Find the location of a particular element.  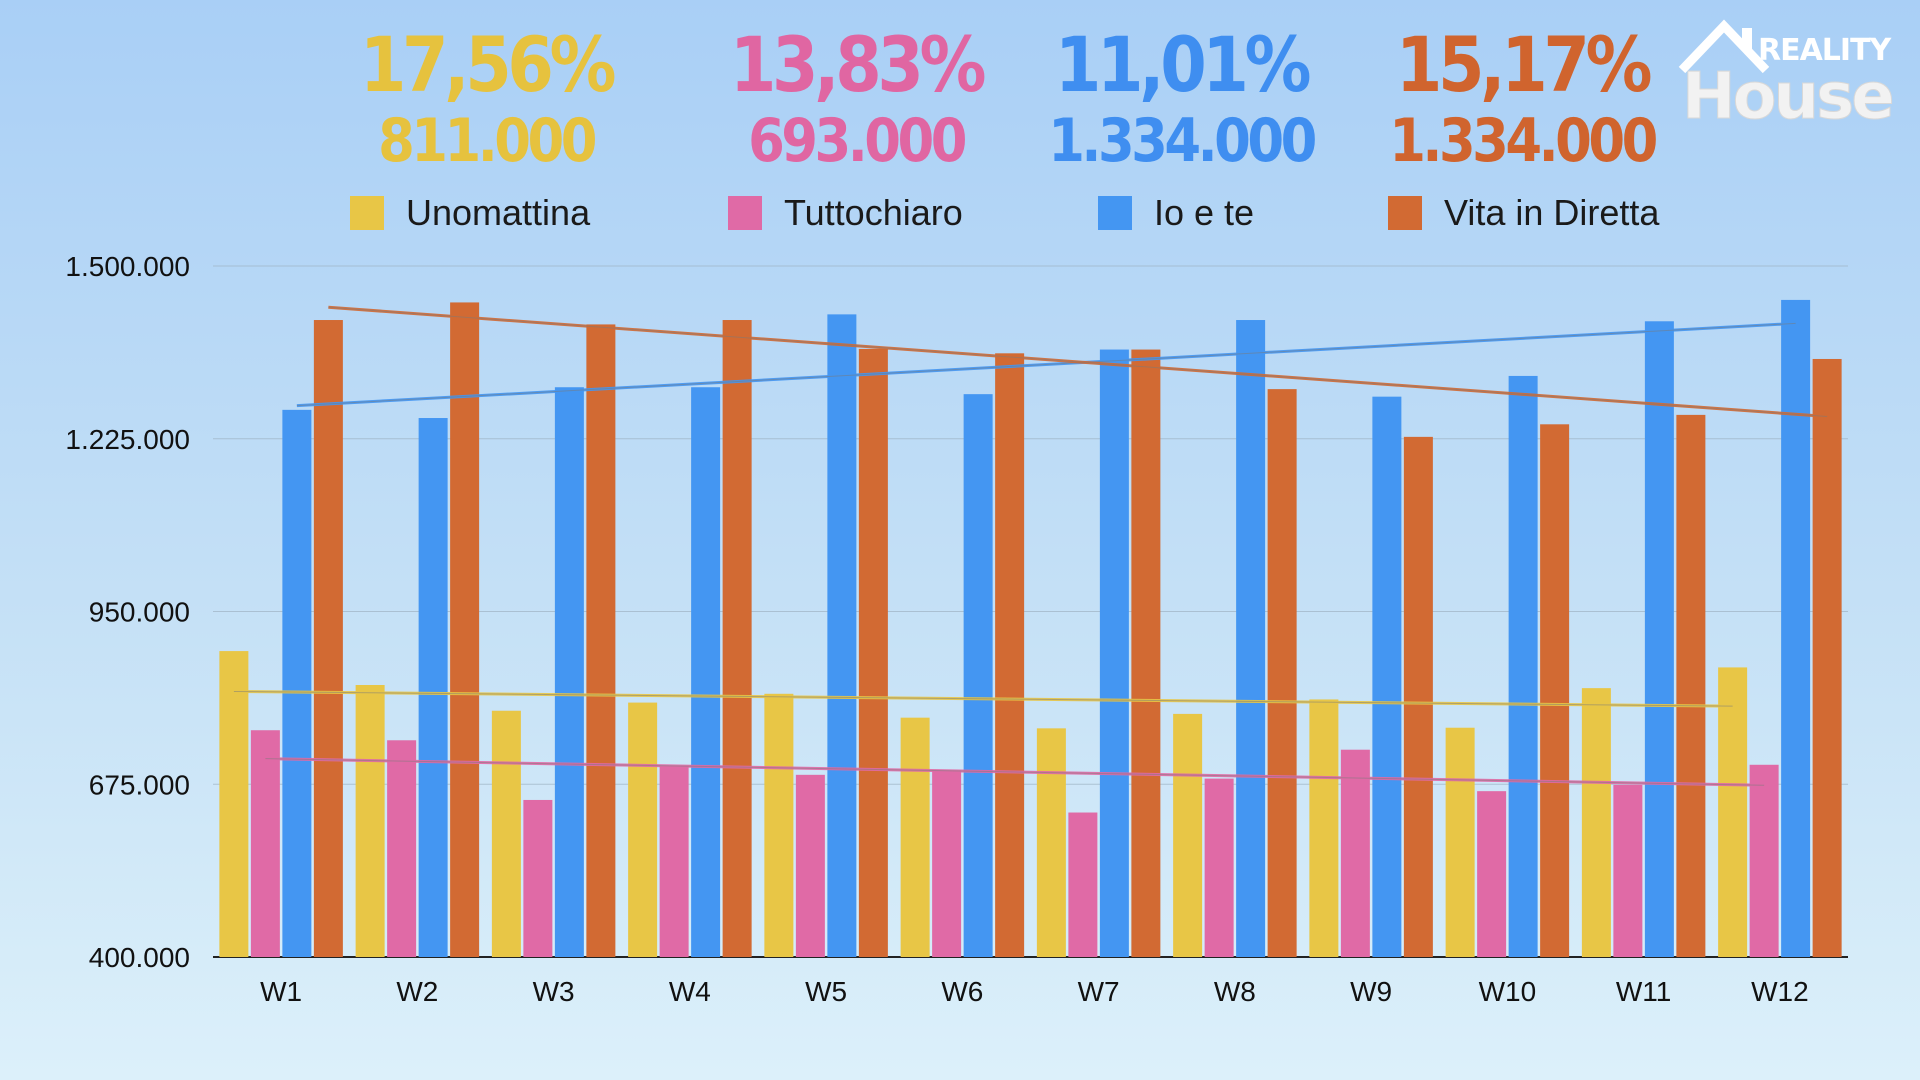

y-tick-label: 400.000 is located at coordinates (139, 957).